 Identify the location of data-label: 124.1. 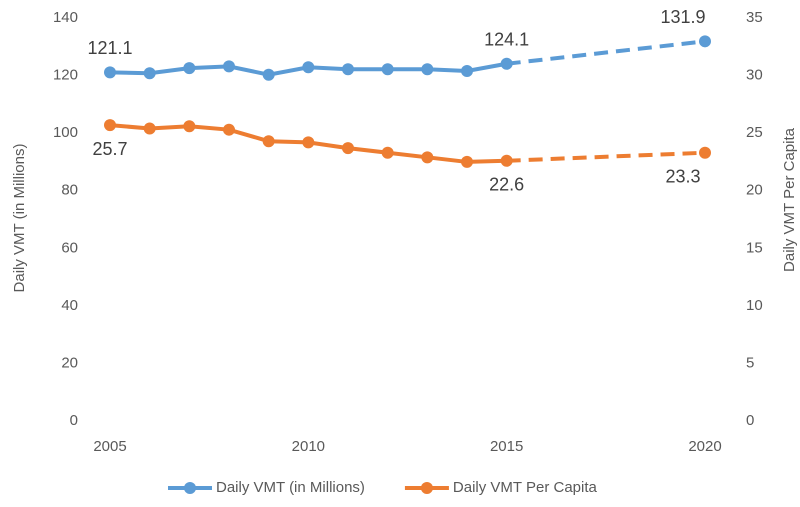
(506, 40).